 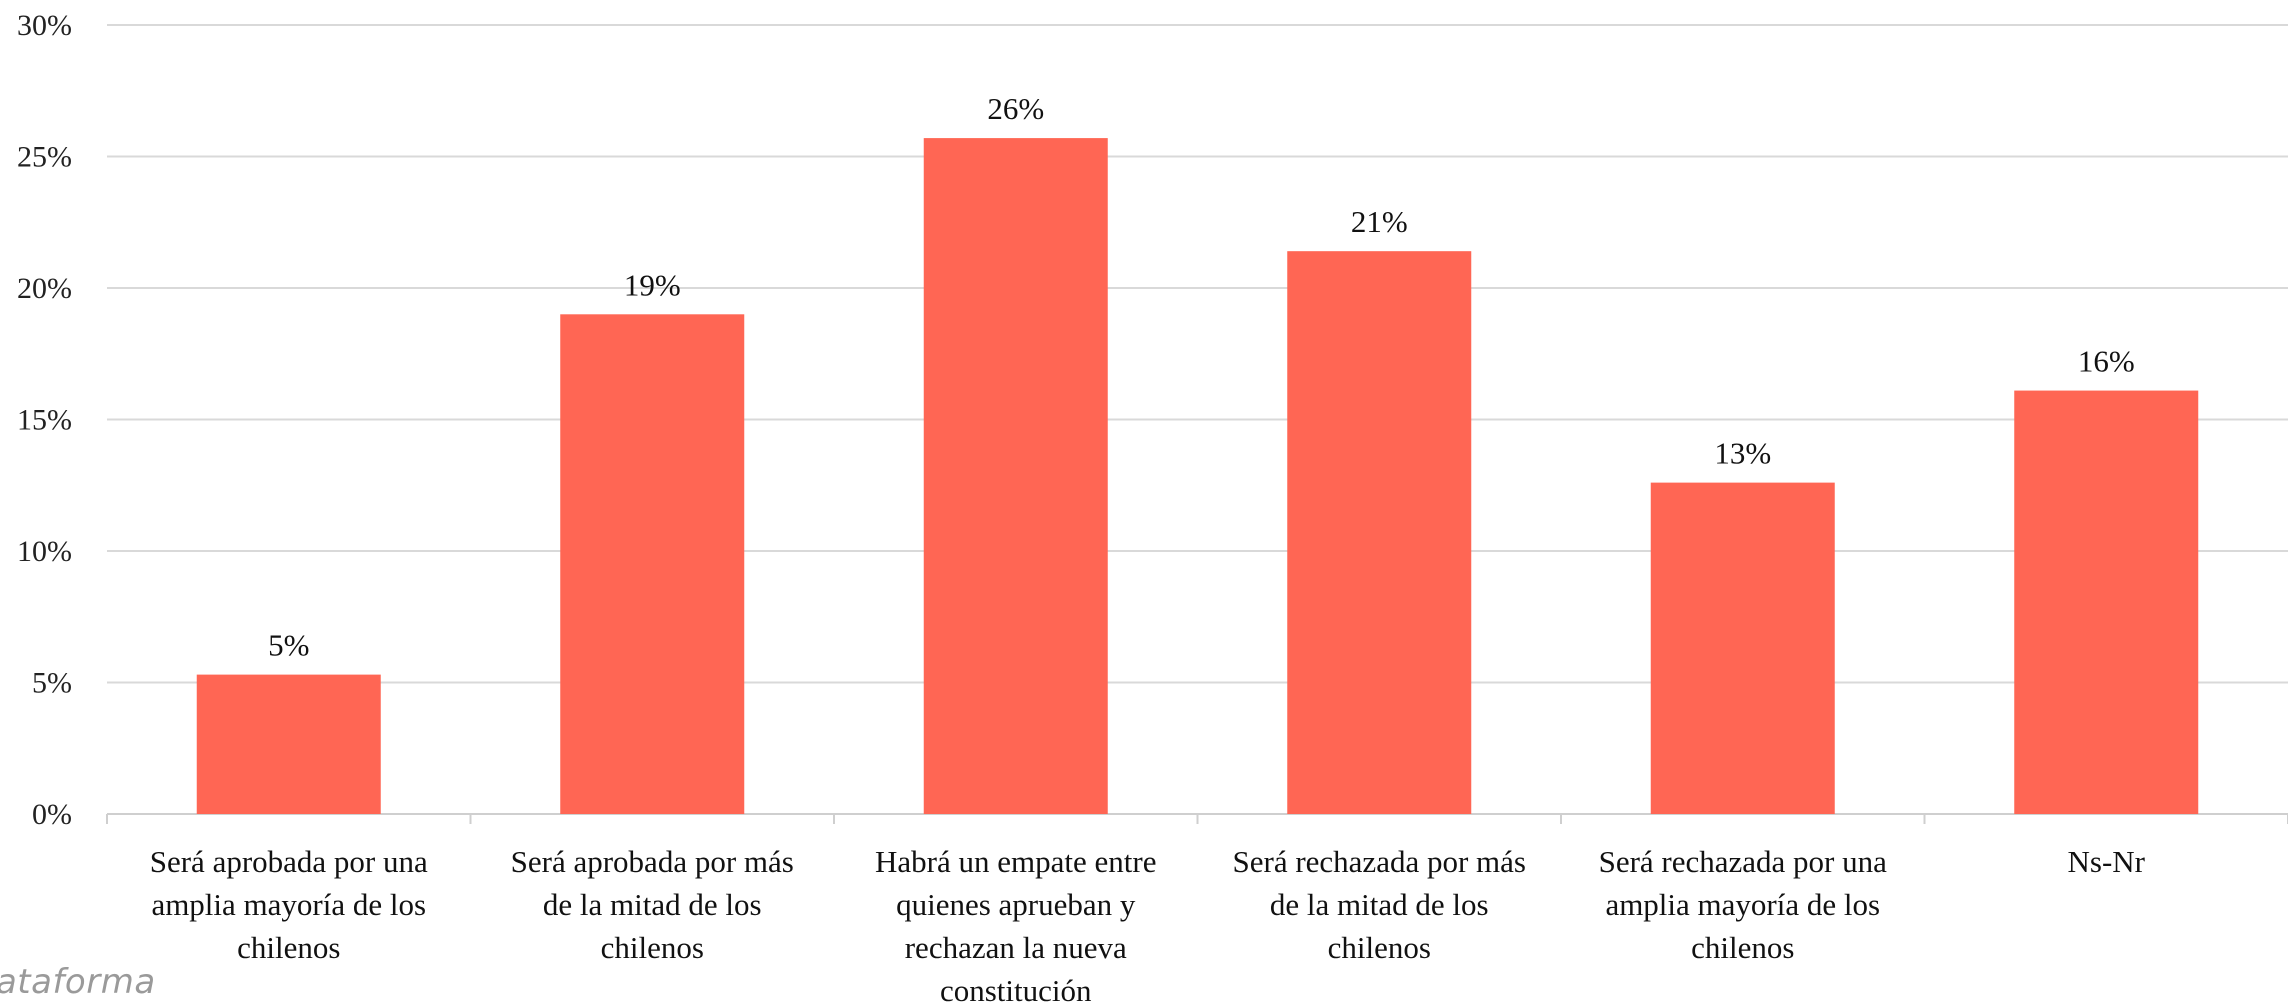 What do you see at coordinates (1379, 861) in the screenshot?
I see `category-label-line: Será rechazada por más` at bounding box center [1379, 861].